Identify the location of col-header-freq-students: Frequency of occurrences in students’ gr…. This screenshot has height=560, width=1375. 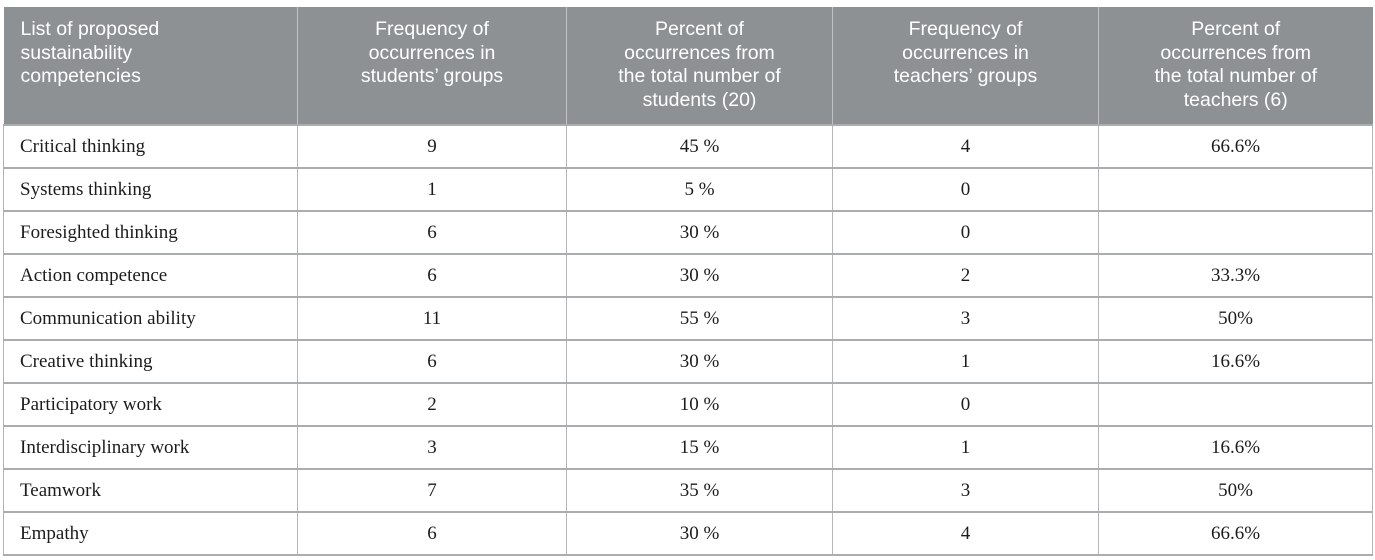
(432, 66).